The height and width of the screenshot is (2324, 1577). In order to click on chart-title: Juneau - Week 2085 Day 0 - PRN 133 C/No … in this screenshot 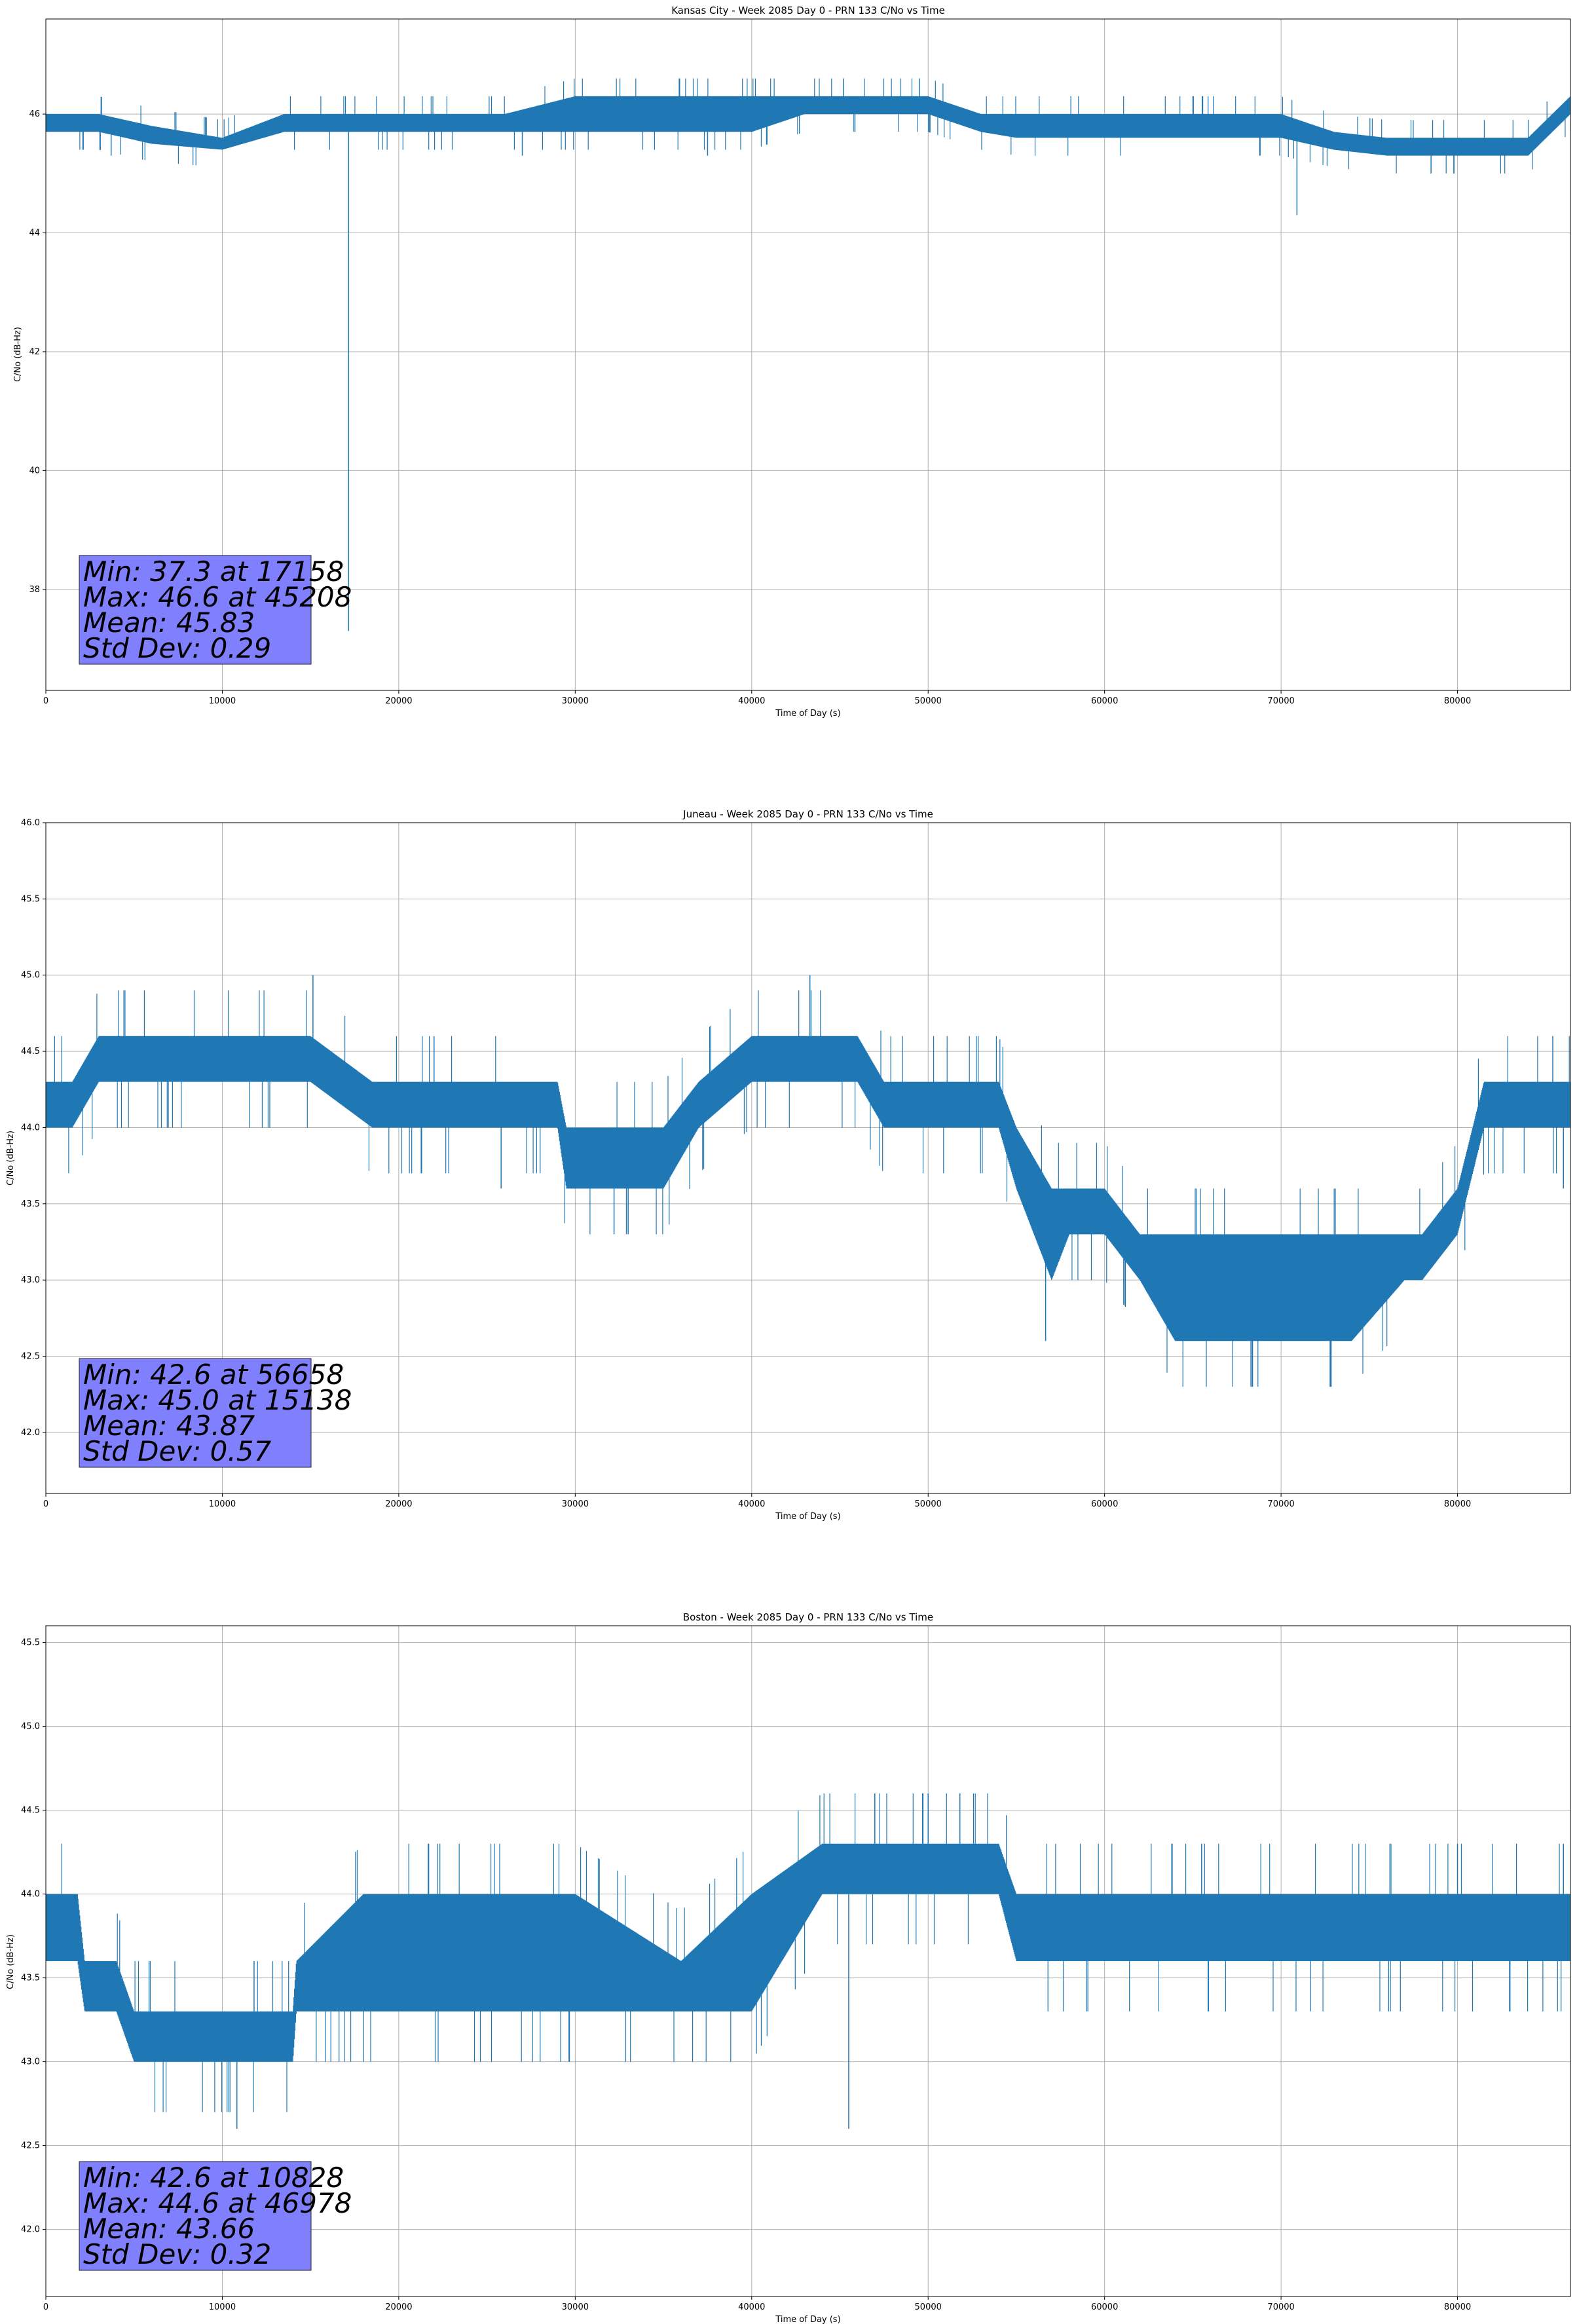, I will do `click(807, 814)`.